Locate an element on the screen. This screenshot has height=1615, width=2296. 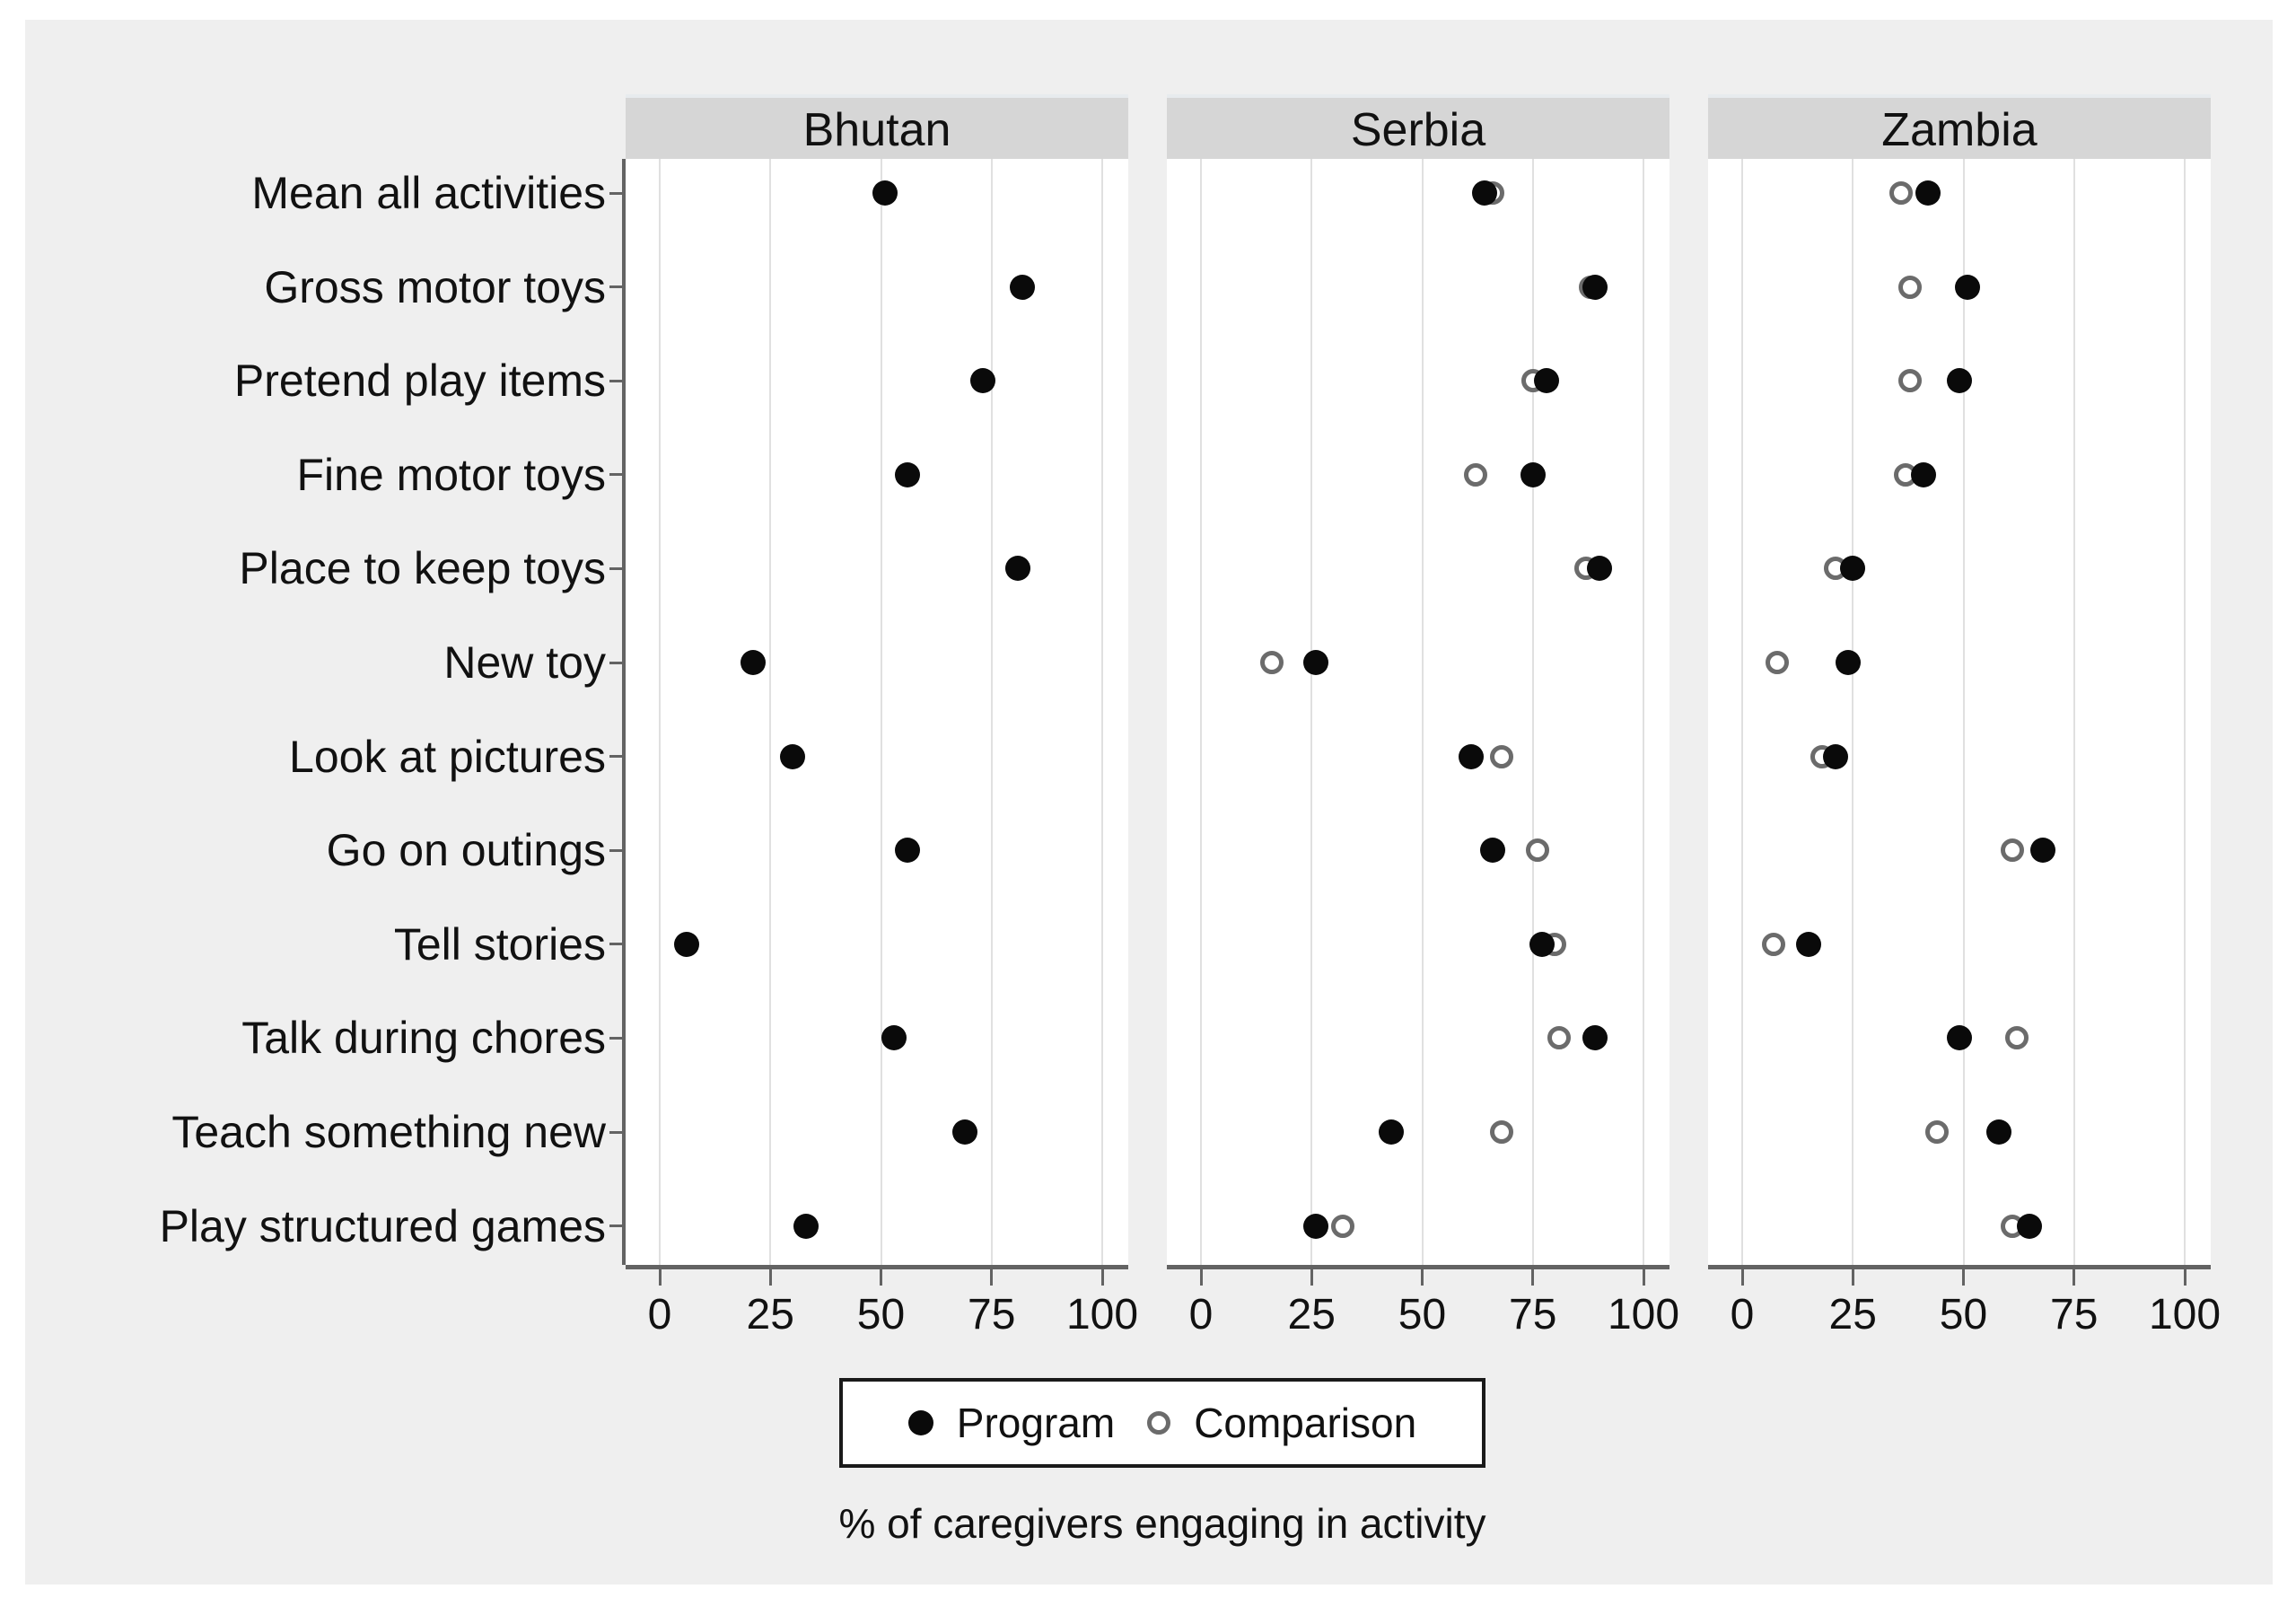
y-axis-line is located at coordinates (624, 712).